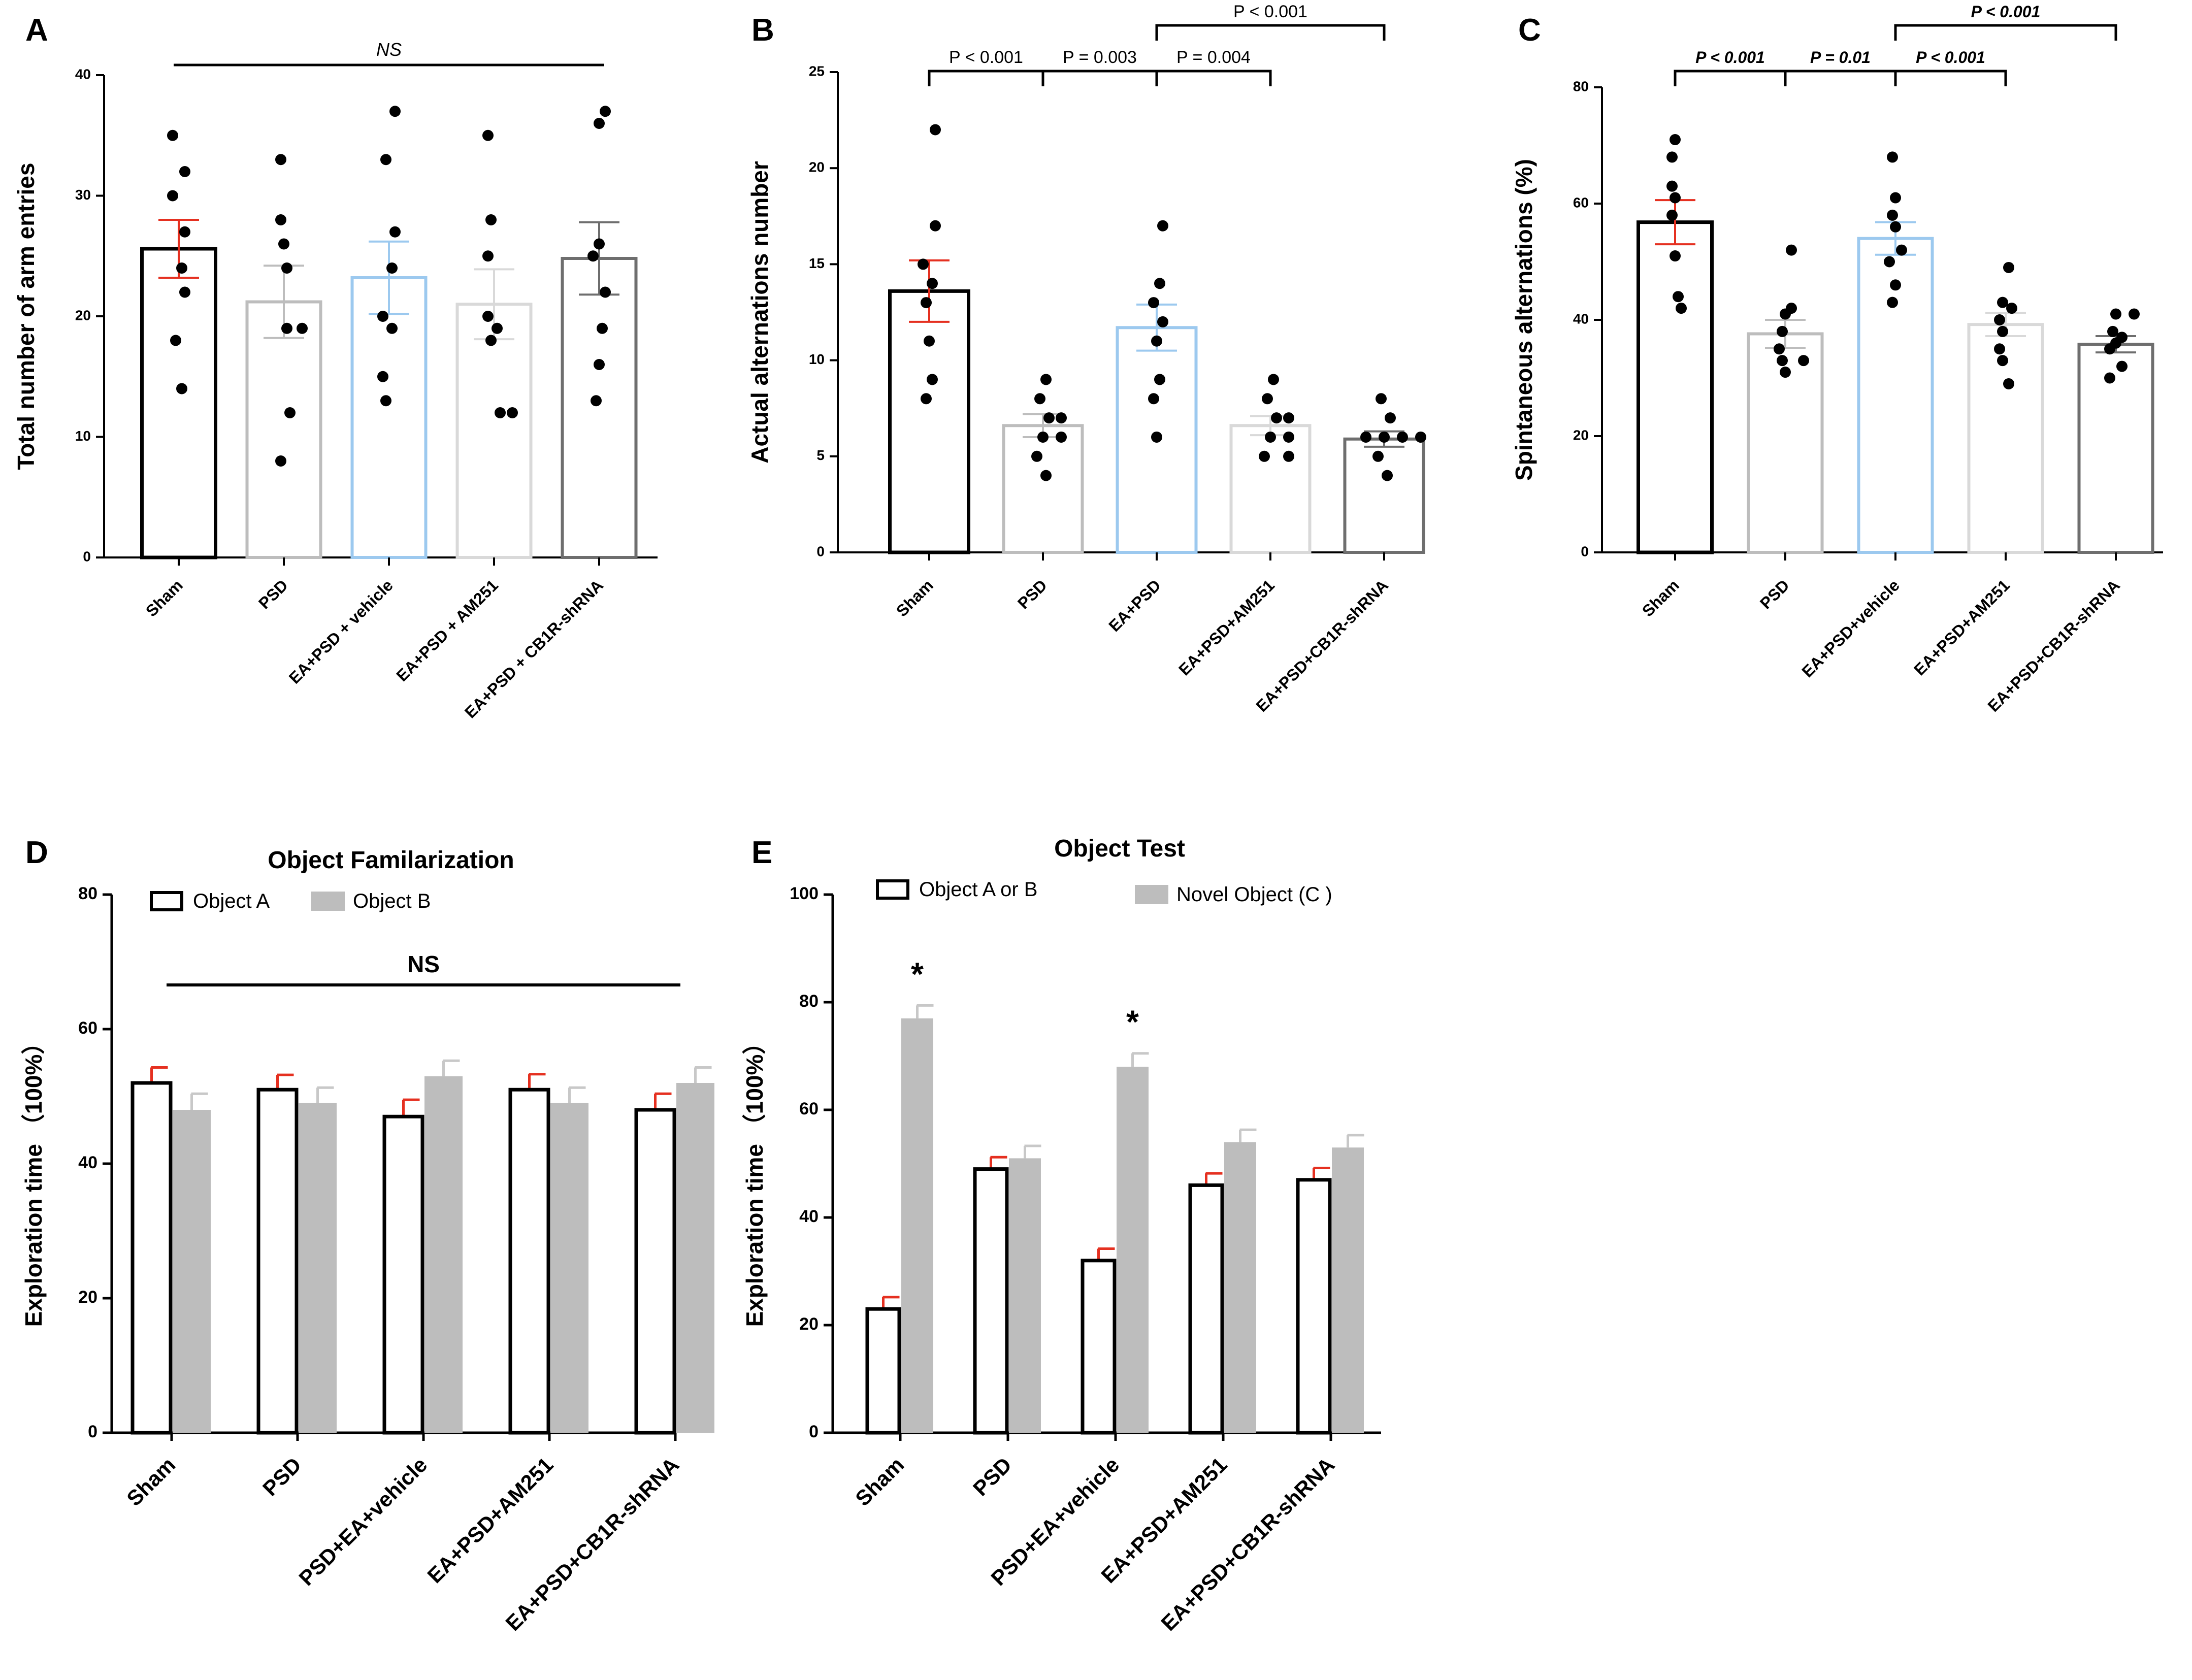 The image size is (2192, 1680). I want to click on y-tick-label: 60, so click(87, 1028).